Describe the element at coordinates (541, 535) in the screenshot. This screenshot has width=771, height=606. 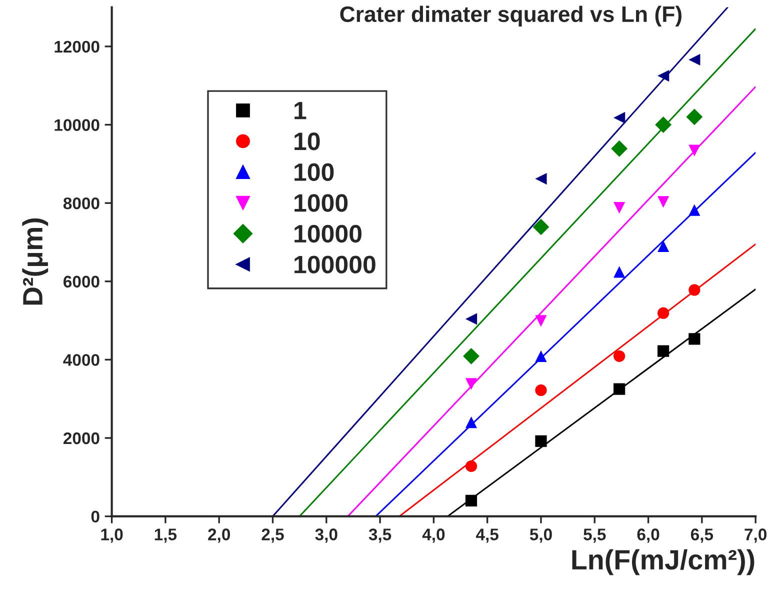
I see `x-tick-label: 5,0` at that location.